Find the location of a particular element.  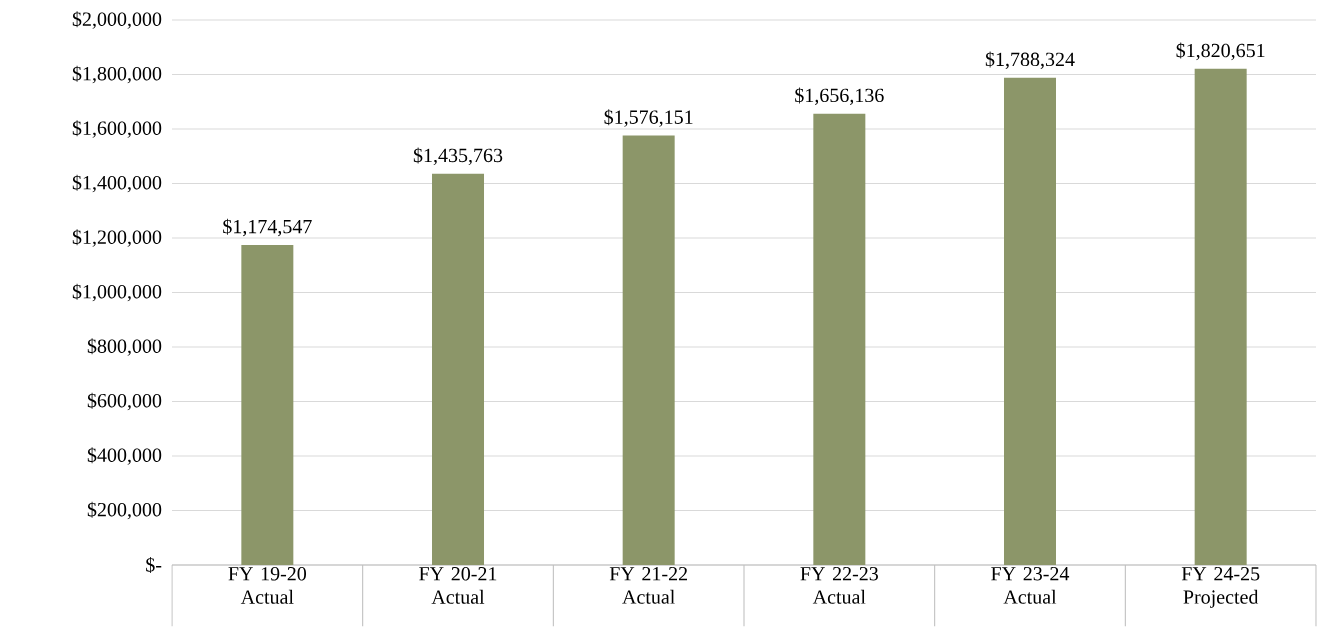

y-tick-label: $2,000,000 is located at coordinates (117, 20).